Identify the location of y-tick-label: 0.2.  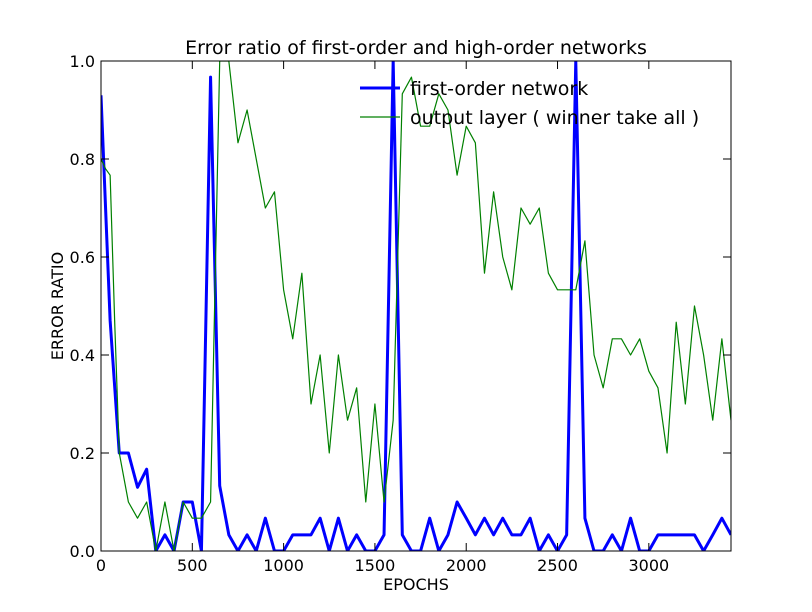
(82, 453).